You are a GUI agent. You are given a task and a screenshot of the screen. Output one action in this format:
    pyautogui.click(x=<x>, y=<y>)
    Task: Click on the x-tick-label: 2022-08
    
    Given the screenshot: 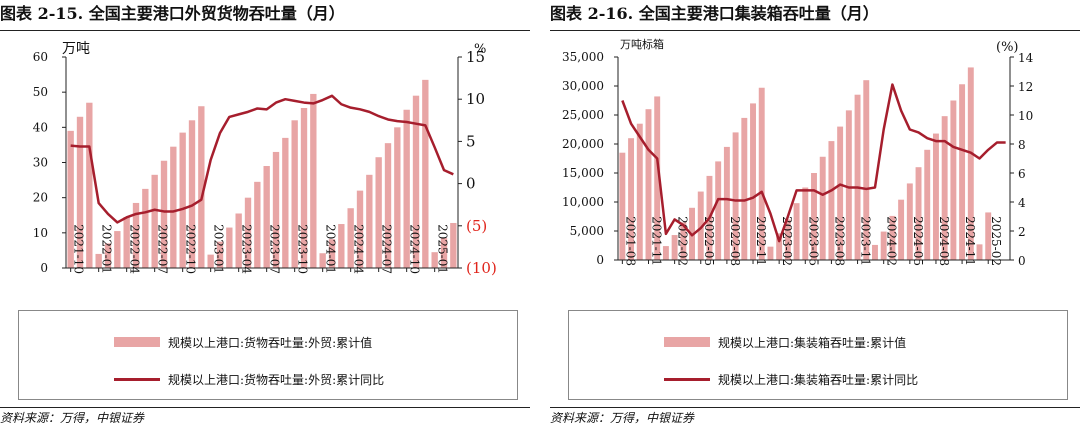 What is the action you would take?
    pyautogui.click(x=735, y=241)
    